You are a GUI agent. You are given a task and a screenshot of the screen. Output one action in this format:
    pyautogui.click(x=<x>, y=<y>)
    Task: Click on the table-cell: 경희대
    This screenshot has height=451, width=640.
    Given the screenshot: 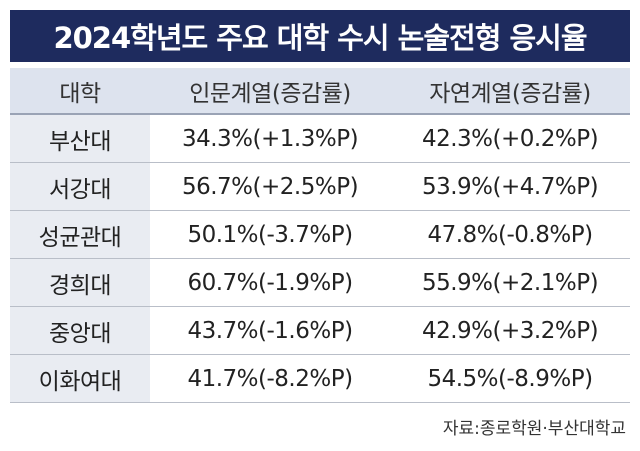 What is the action you would take?
    pyautogui.click(x=80, y=282)
    